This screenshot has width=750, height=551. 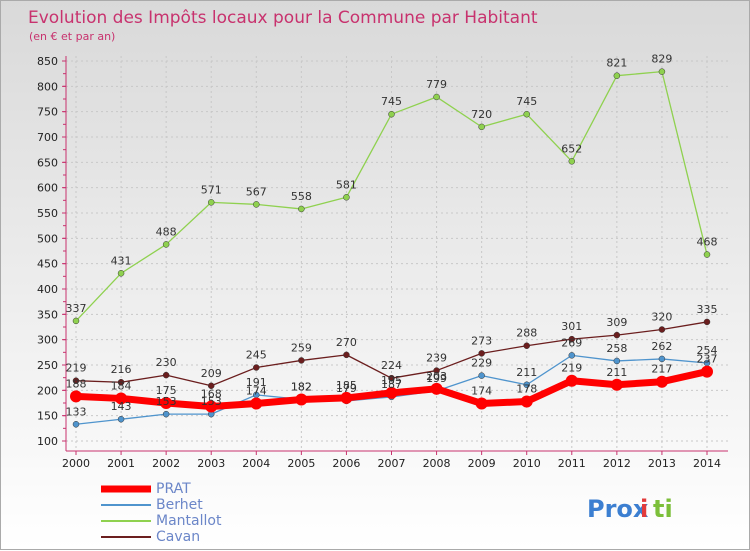 What do you see at coordinates (346, 184) in the screenshot?
I see `data-label: 581` at bounding box center [346, 184].